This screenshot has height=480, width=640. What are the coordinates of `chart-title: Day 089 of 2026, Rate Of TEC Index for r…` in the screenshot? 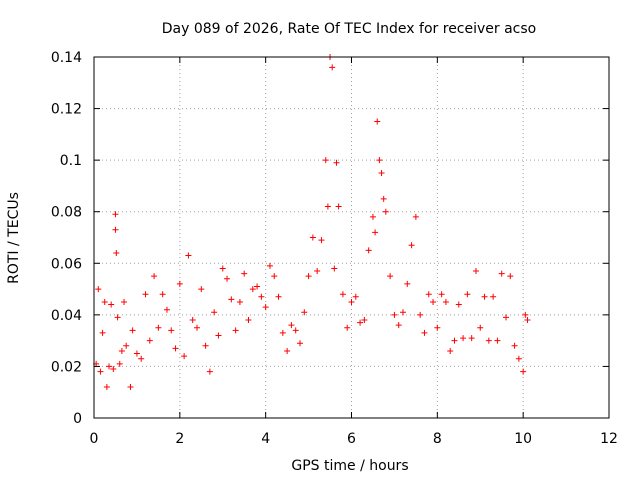 It's located at (349, 29).